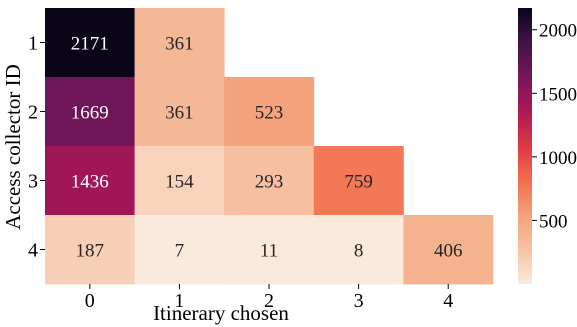  I want to click on colorbar-tick-label: 2000, so click(558, 31).